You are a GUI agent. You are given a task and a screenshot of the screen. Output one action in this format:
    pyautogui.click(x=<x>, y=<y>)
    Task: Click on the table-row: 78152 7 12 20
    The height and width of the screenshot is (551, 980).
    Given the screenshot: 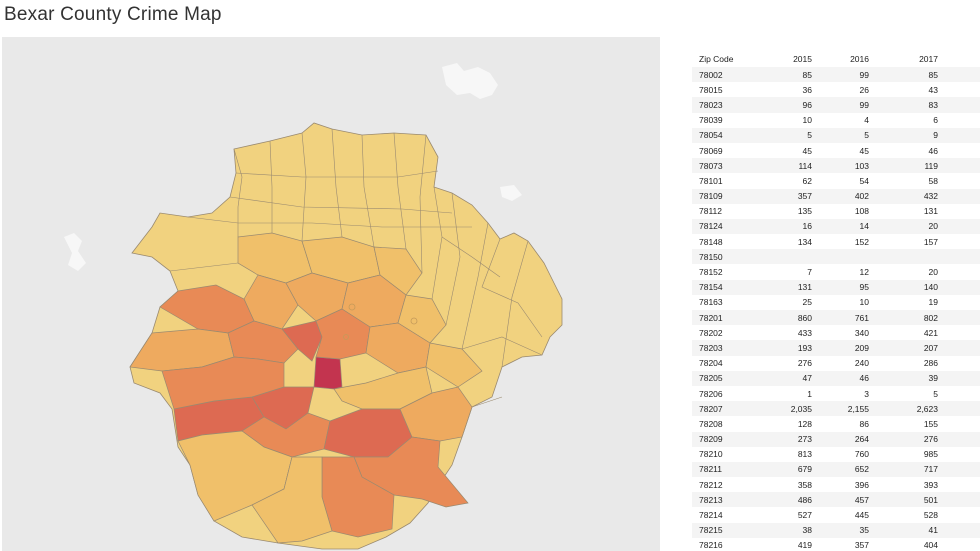 What is the action you would take?
    pyautogui.click(x=836, y=272)
    